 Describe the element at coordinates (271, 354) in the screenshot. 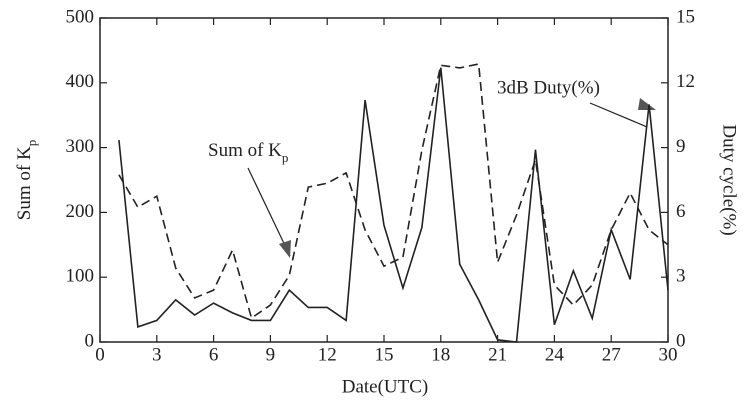

I see `x-tick-label: 9` at that location.